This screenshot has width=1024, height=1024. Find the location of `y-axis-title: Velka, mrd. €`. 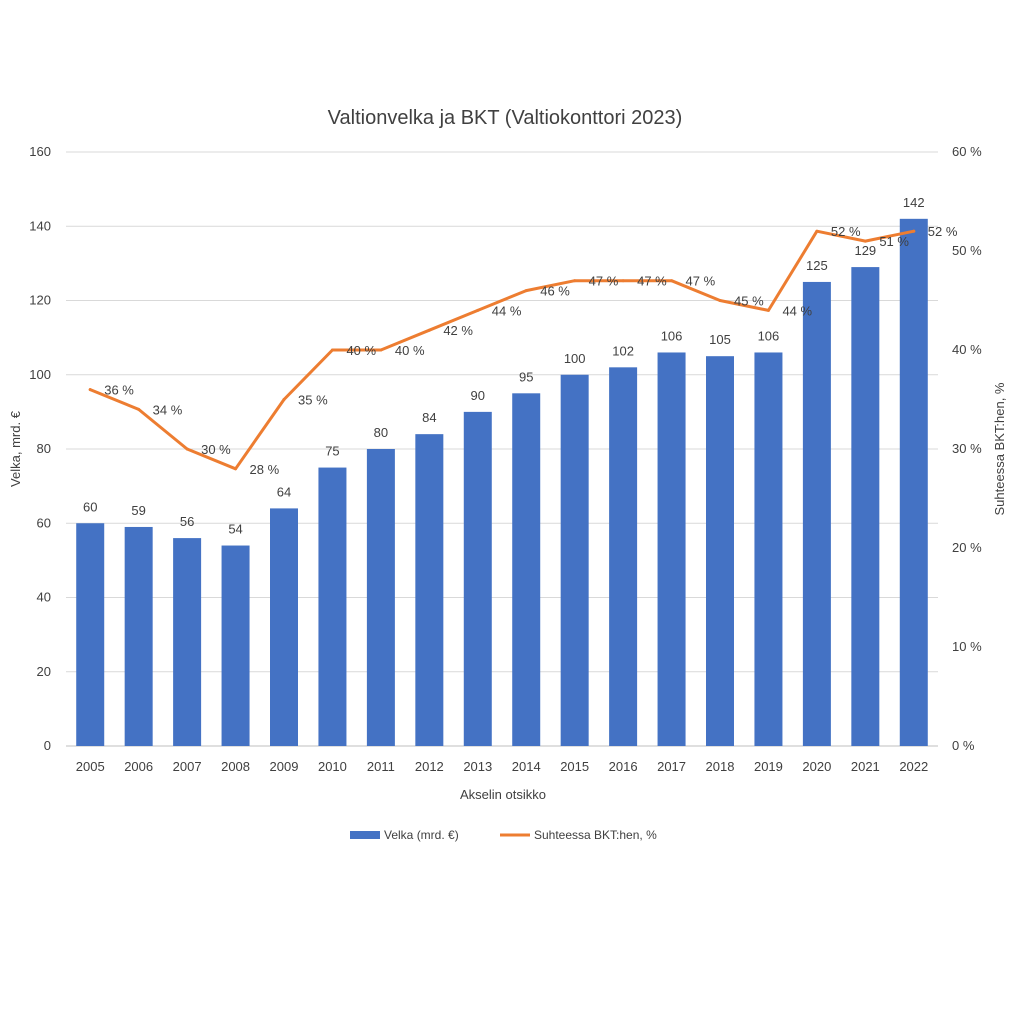

y-axis-title: Velka, mrd. € is located at coordinates (15, 448).